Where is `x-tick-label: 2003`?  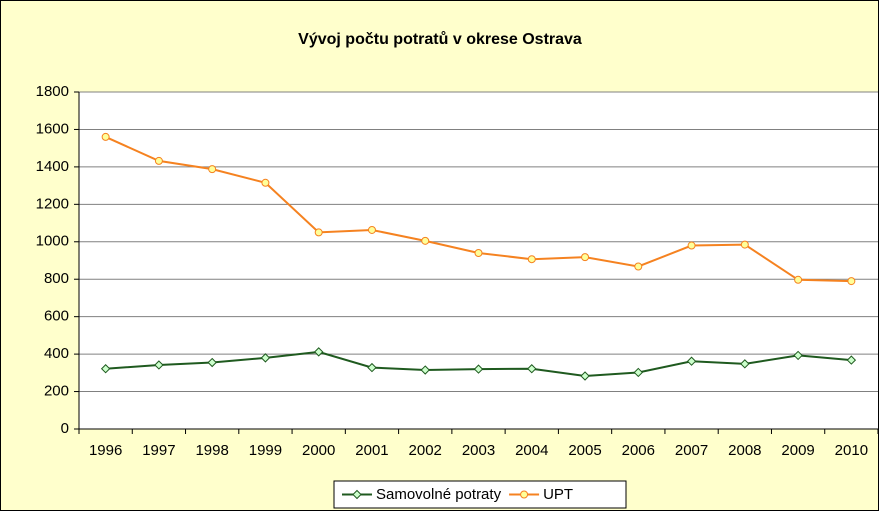
x-tick-label: 2003 is located at coordinates (478, 450).